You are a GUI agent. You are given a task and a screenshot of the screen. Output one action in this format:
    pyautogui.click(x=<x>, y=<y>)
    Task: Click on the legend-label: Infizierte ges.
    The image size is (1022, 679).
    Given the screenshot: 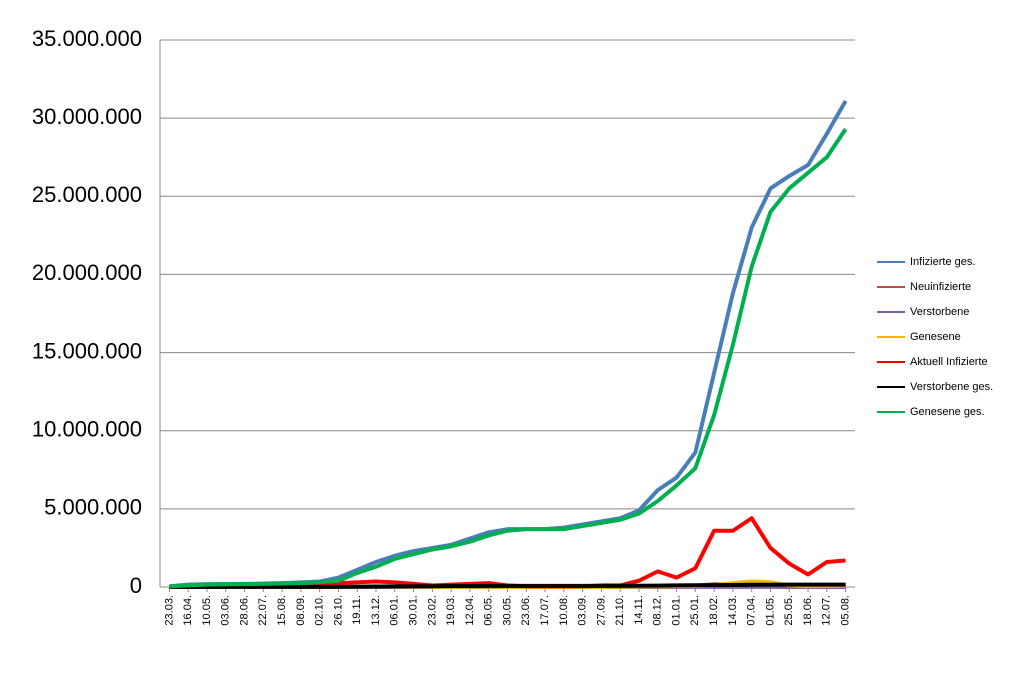 What is the action you would take?
    pyautogui.click(x=942, y=262)
    